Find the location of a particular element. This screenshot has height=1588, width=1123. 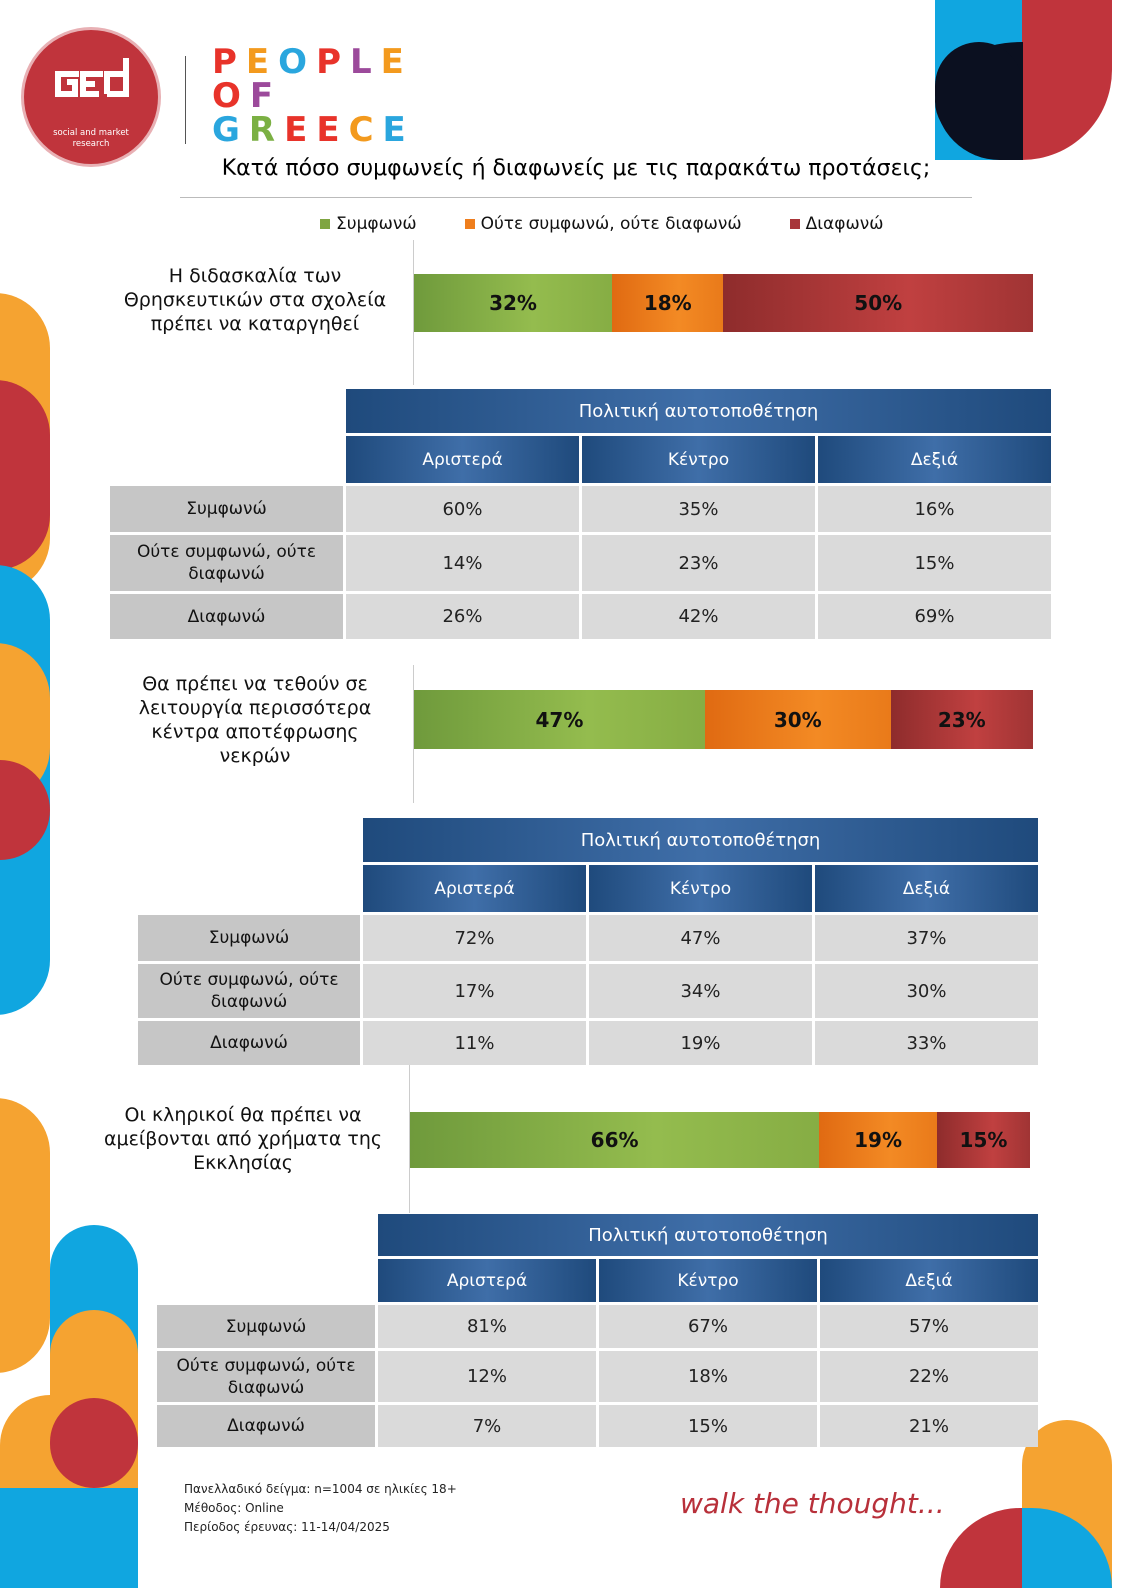

brand-of: OF is located at coordinates (247, 96).